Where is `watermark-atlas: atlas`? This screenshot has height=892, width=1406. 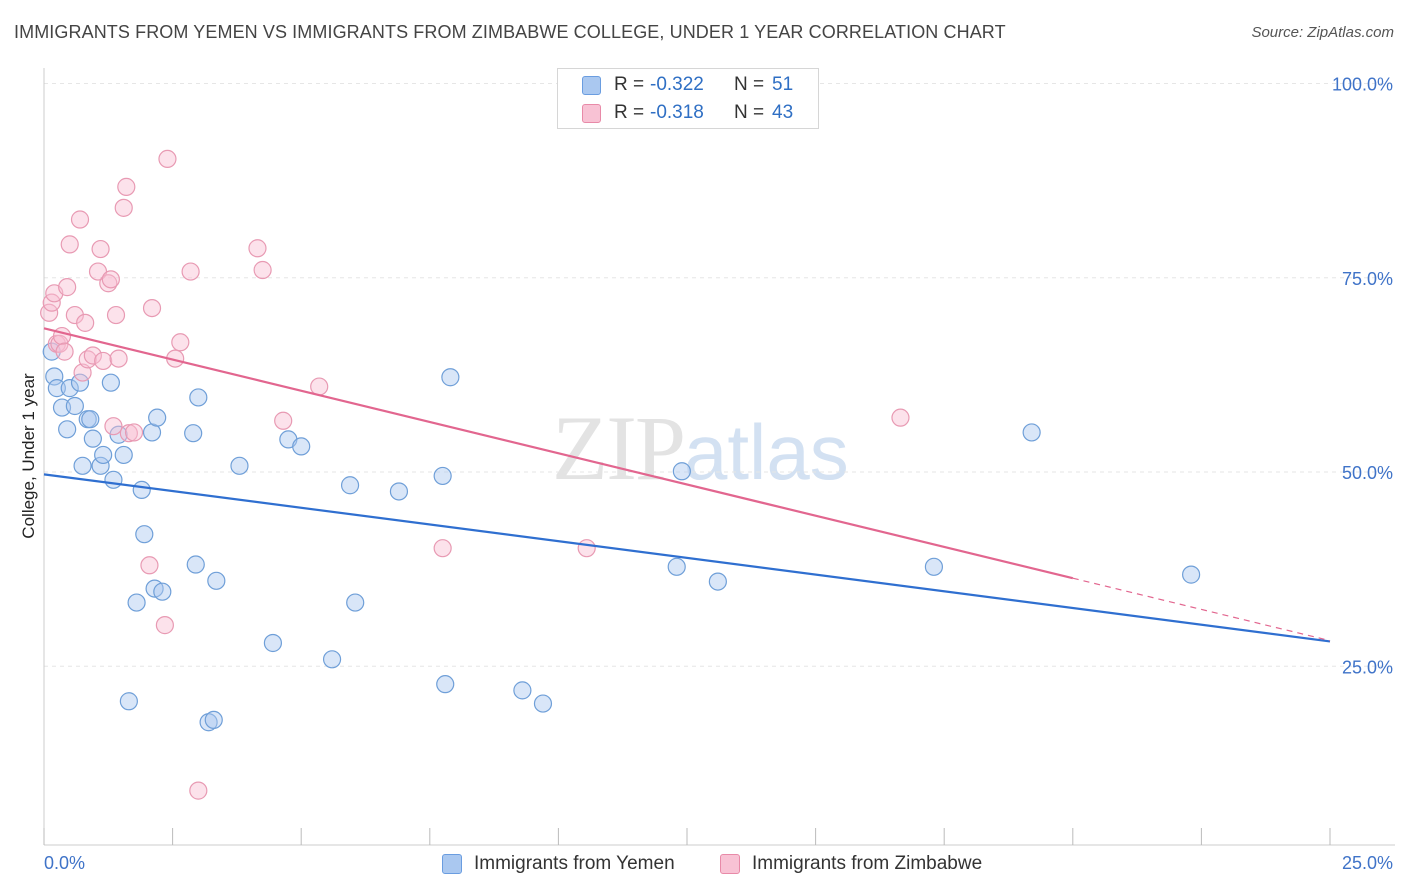
watermark-atlas: atlas is located at coordinates (766, 452).